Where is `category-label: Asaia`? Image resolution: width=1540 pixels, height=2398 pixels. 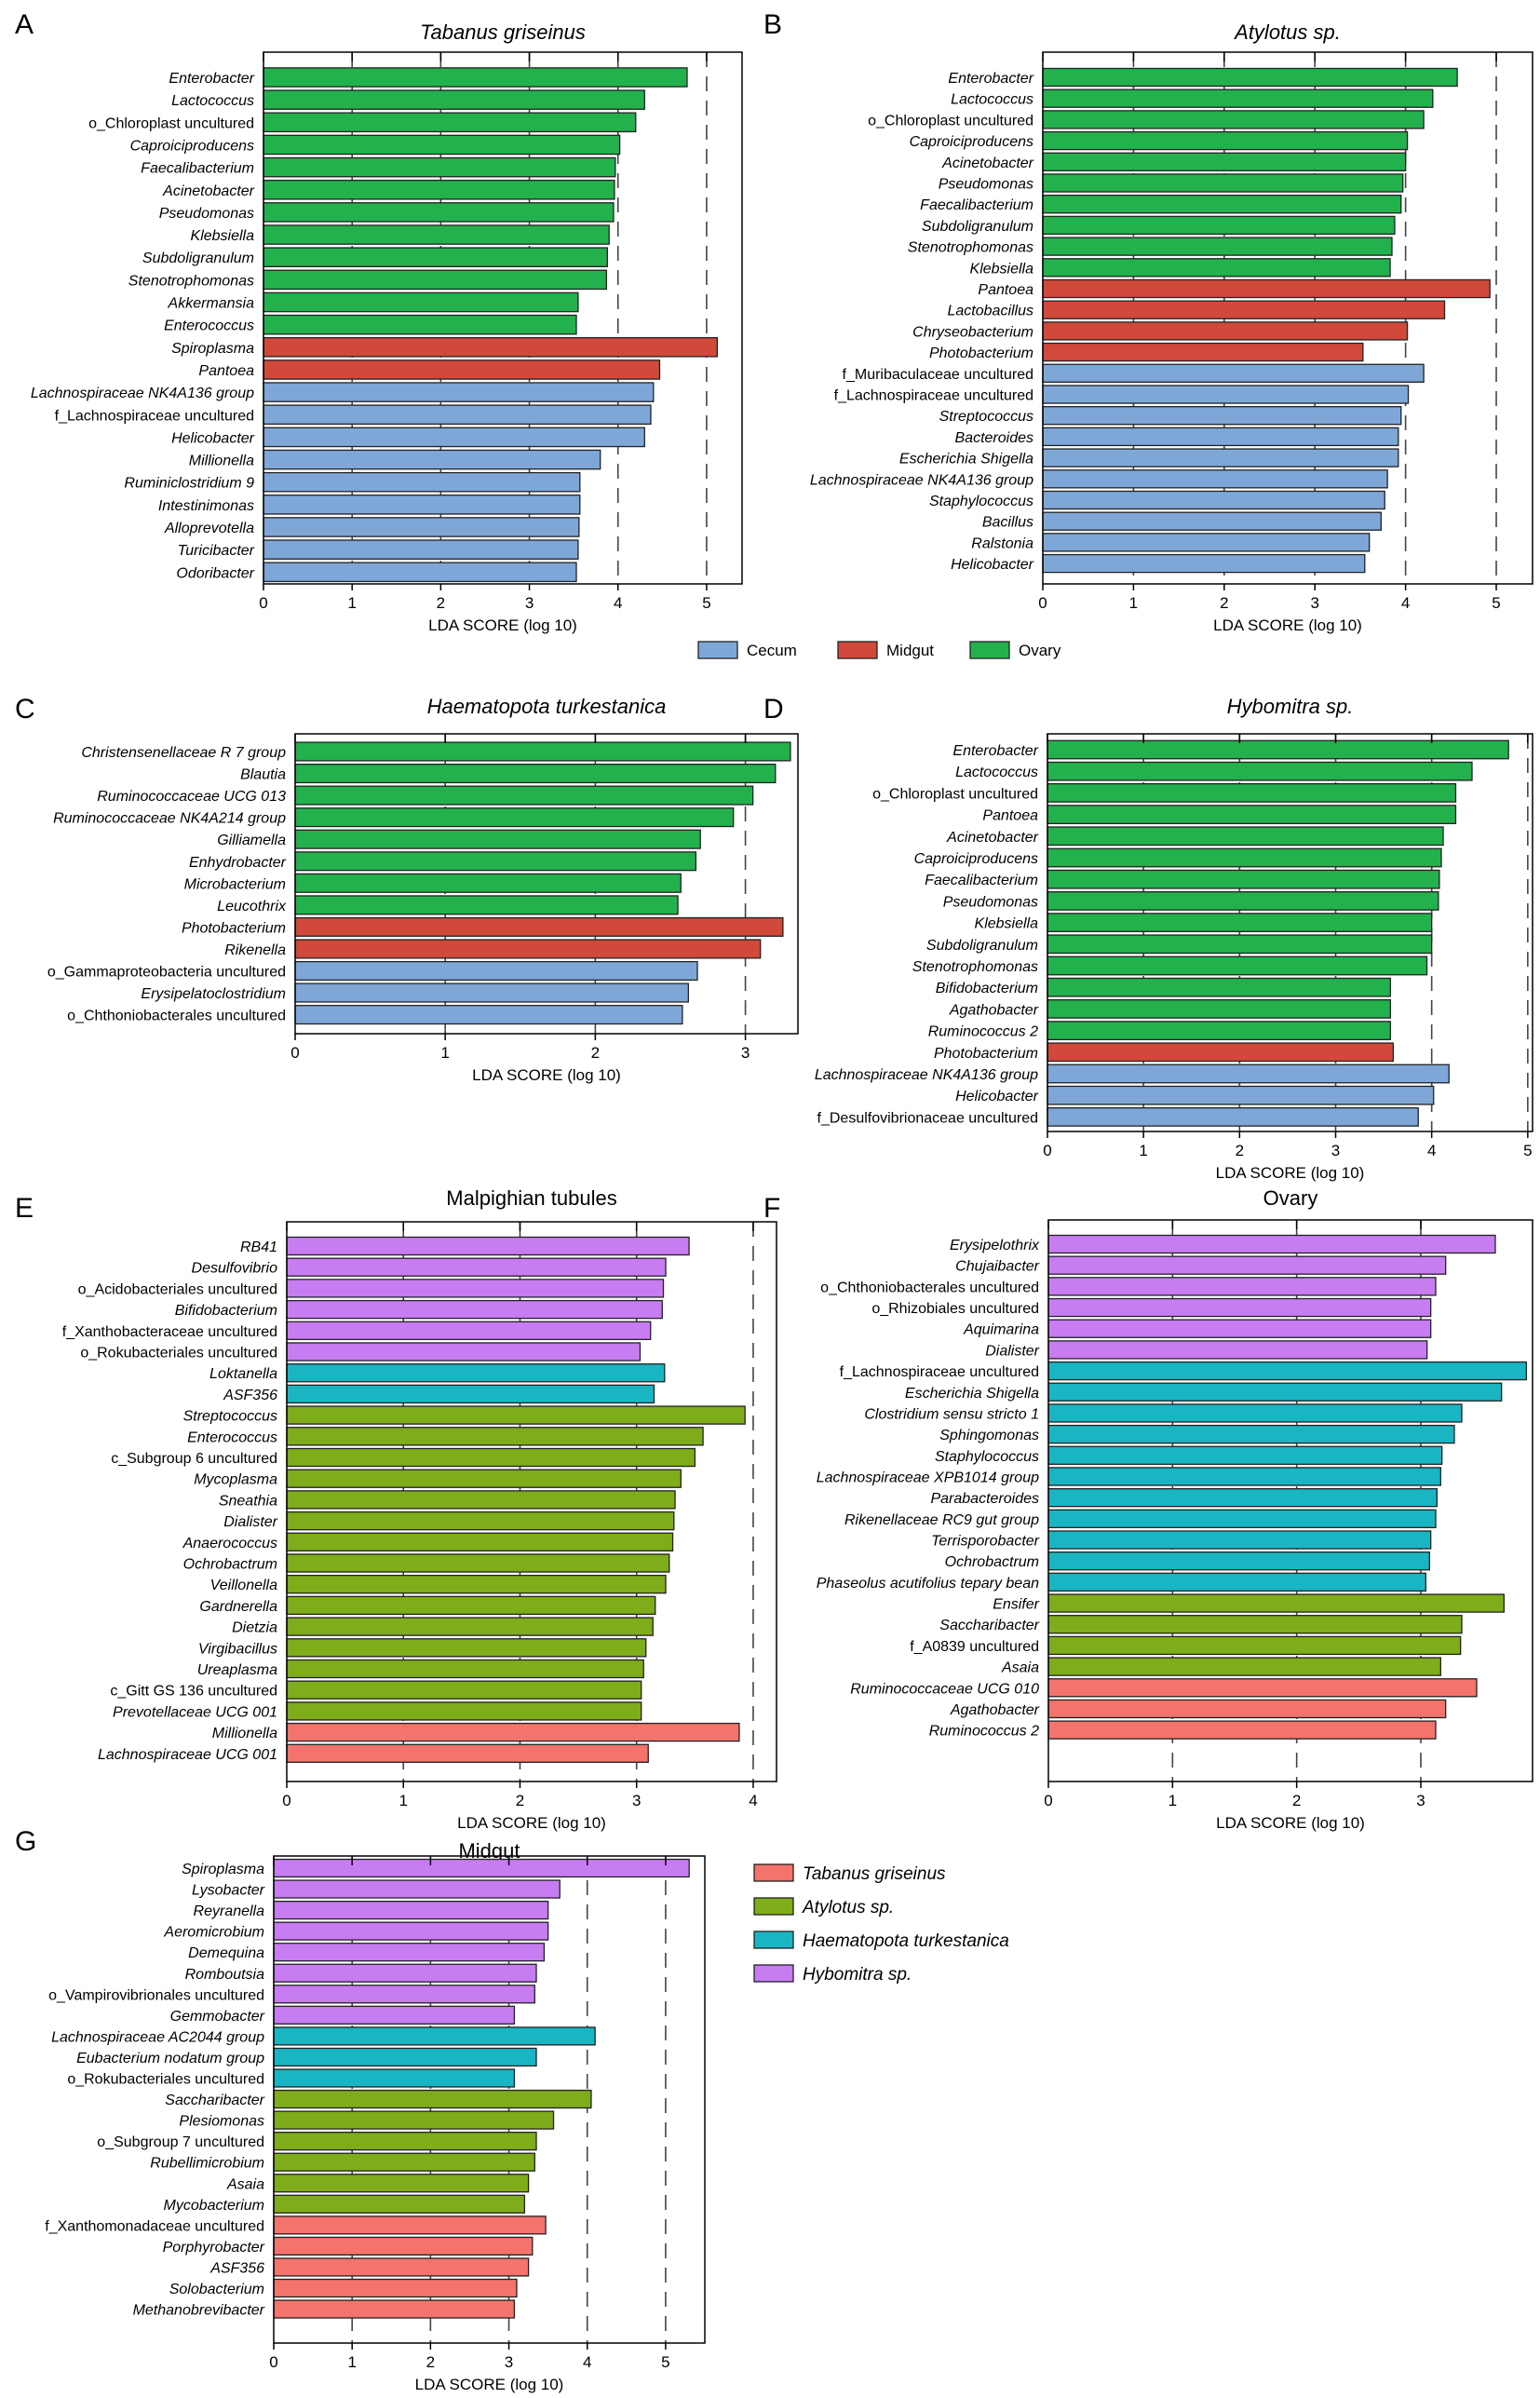 category-label: Asaia is located at coordinates (245, 2184).